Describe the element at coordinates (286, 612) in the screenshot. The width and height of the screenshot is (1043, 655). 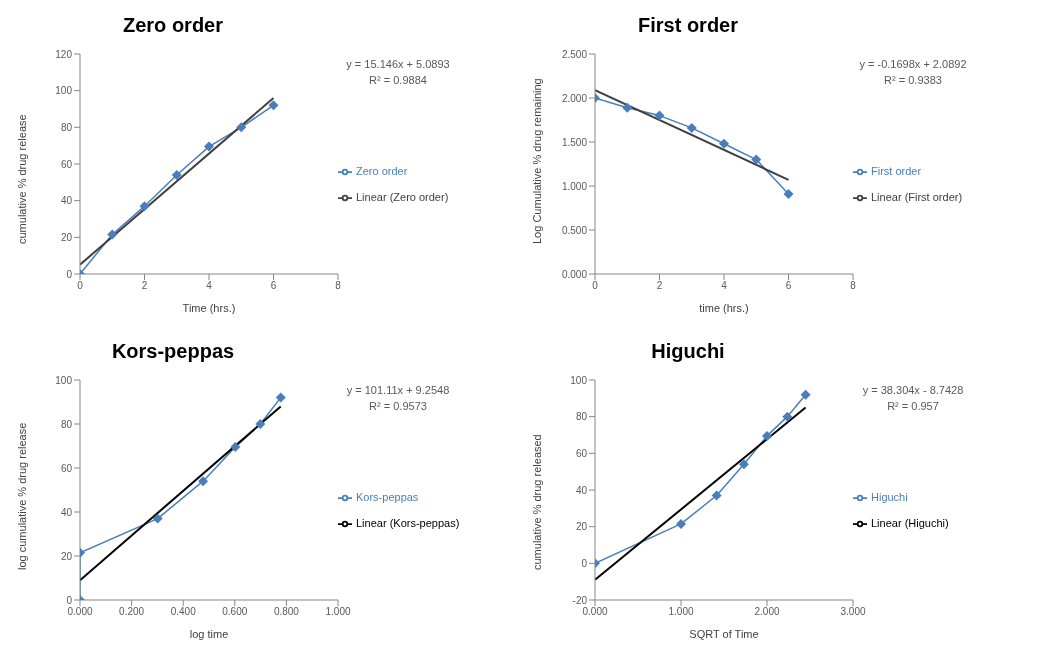
I see `x-tick-label: 0.800` at that location.